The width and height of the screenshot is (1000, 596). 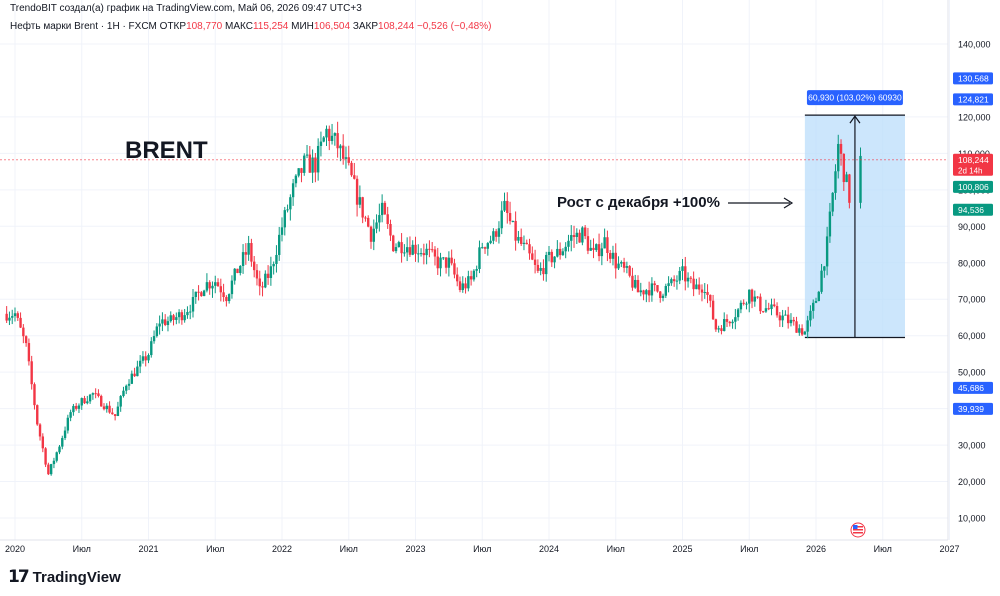 What do you see at coordinates (638, 202) in the screenshot?
I see `annotation-growth-text: Рост с декабря +100%` at bounding box center [638, 202].